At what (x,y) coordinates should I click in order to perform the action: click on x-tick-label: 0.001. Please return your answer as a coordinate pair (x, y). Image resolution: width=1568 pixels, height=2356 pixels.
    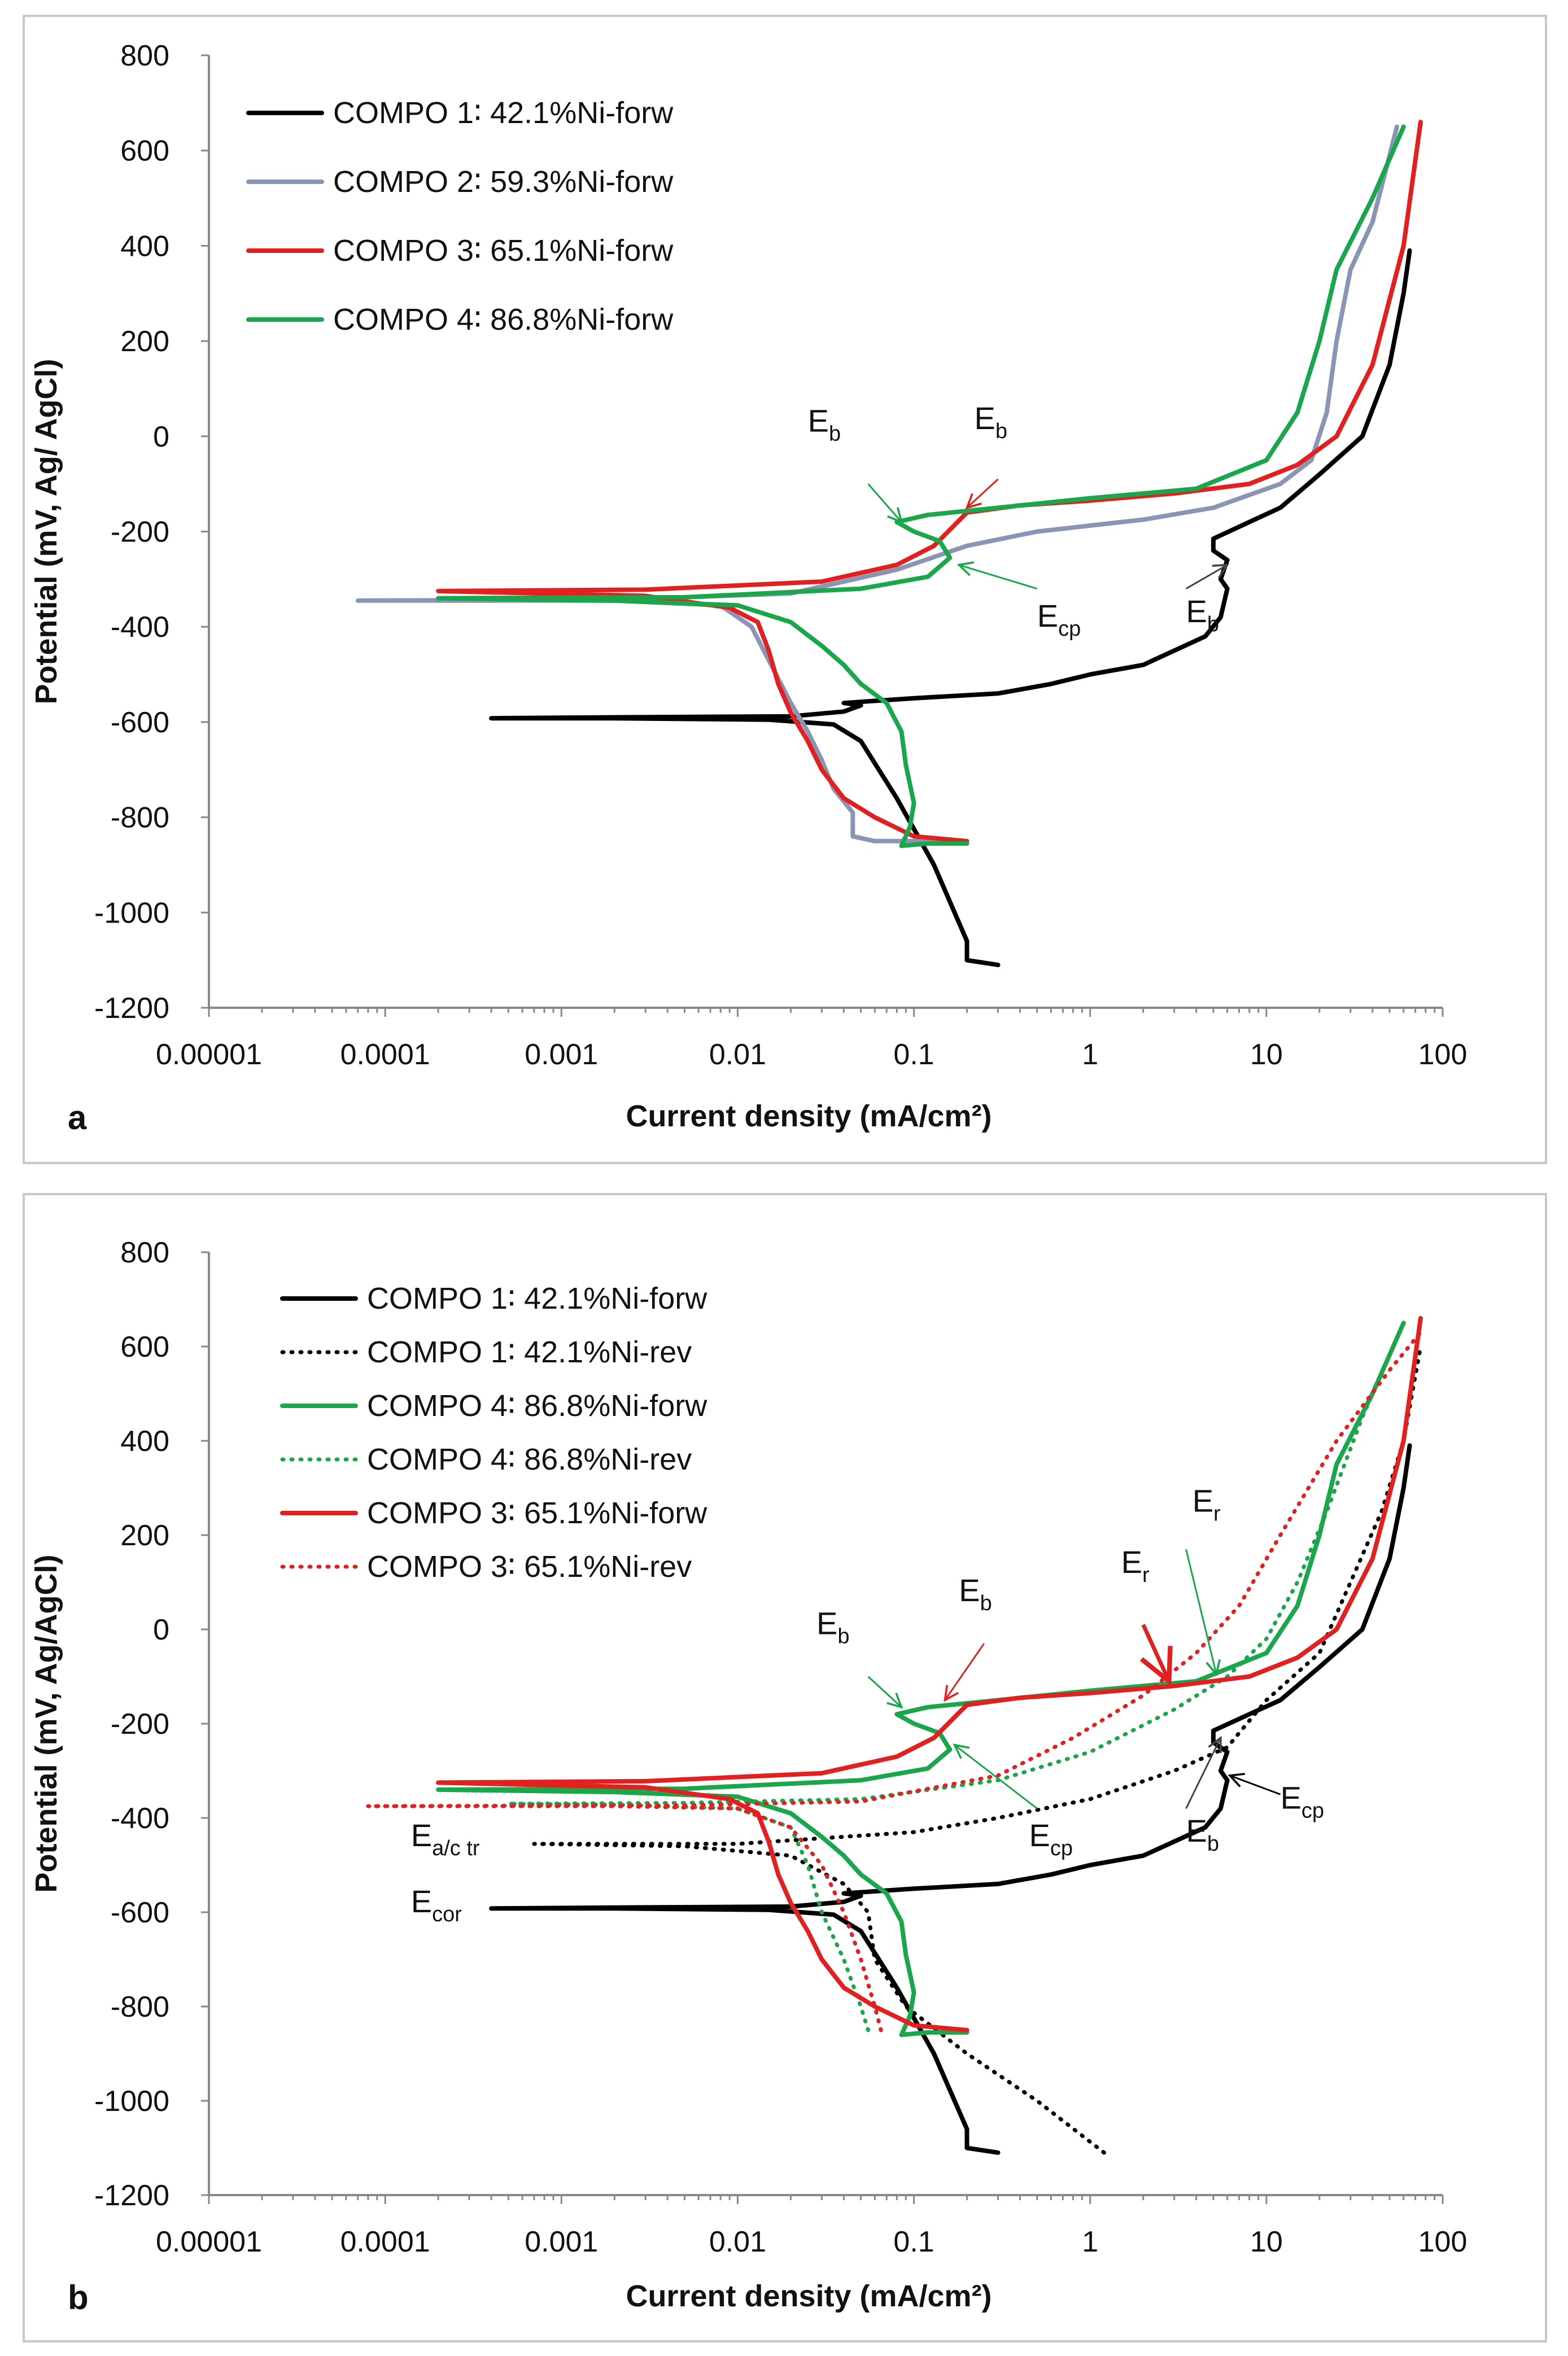
    Looking at the image, I should click on (562, 1054).